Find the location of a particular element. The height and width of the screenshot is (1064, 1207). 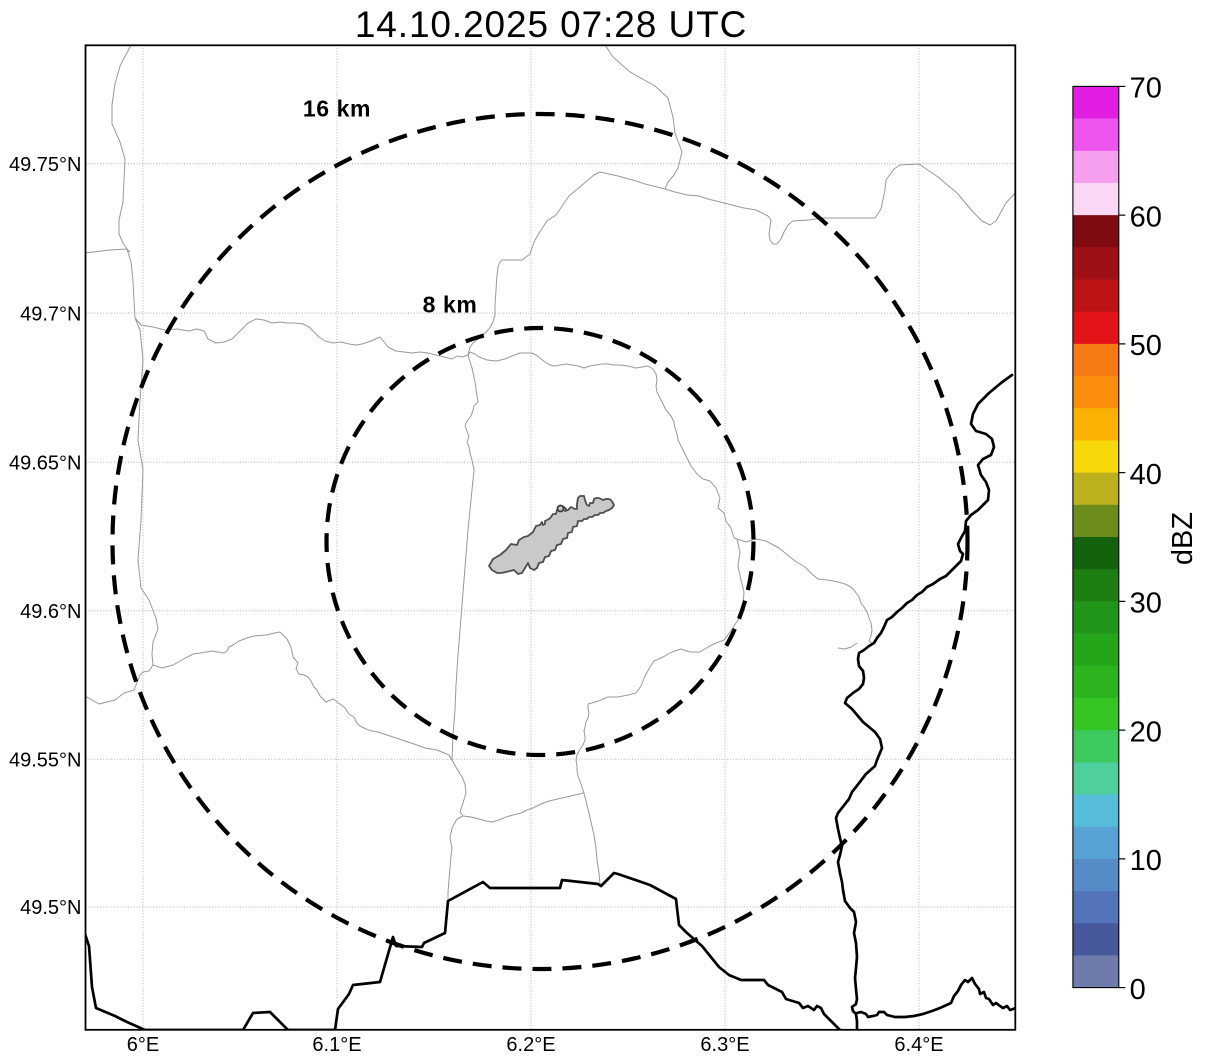

svg-text: 6.4°E is located at coordinates (918, 1045).